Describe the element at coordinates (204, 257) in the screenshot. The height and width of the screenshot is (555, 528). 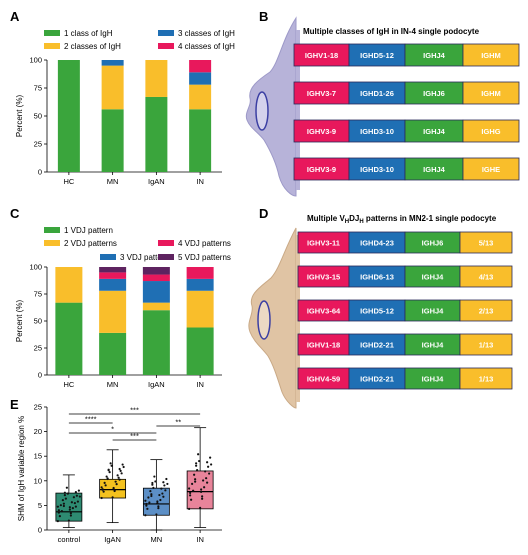
I see `legend-label-4: 5 VDJ patterns` at that location.